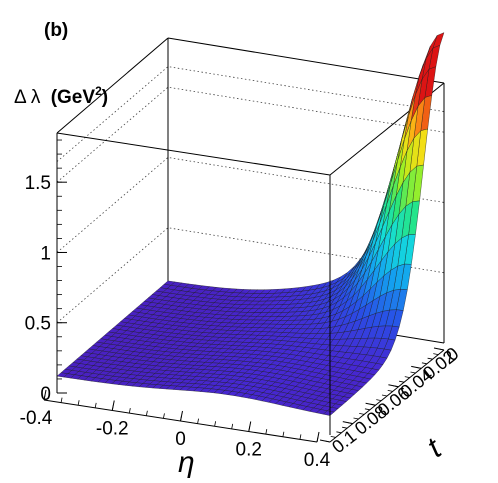  Describe the element at coordinates (27, 97) in the screenshot. I see `z-axis-symbol: Δ λ` at that location.